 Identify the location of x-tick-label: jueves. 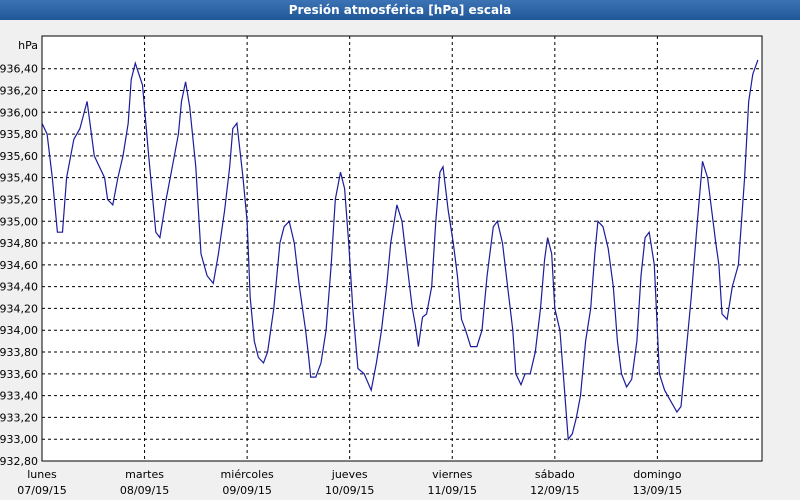
(349, 474).